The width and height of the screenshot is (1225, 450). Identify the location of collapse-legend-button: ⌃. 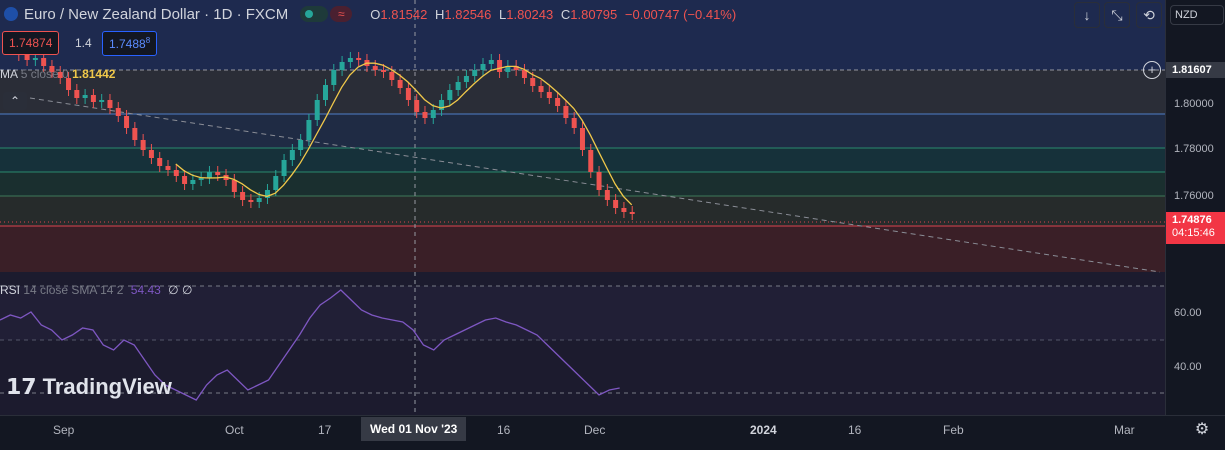
(15, 101).